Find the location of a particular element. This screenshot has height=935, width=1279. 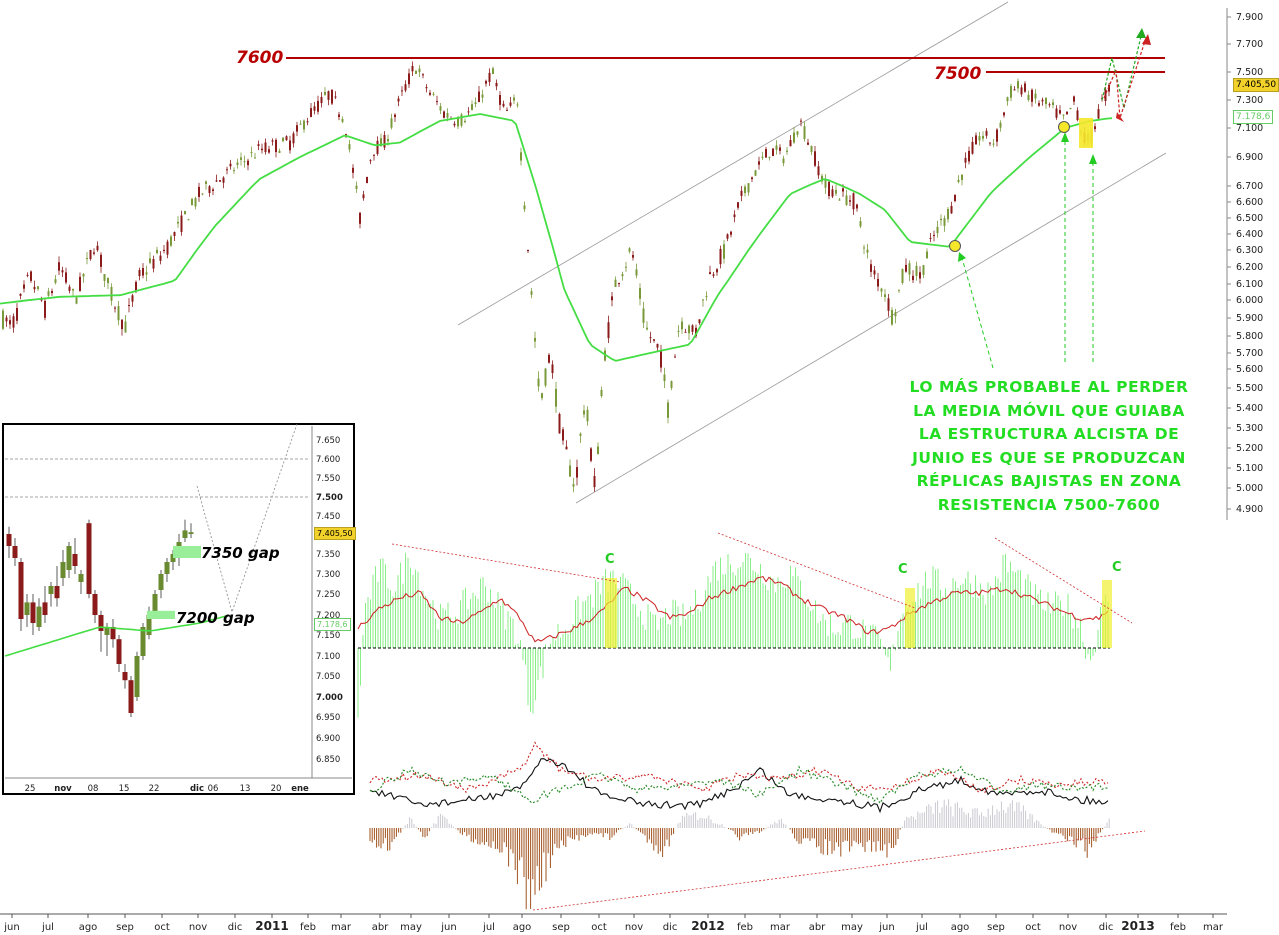

indicator-trendline is located at coordinates (839, 870).